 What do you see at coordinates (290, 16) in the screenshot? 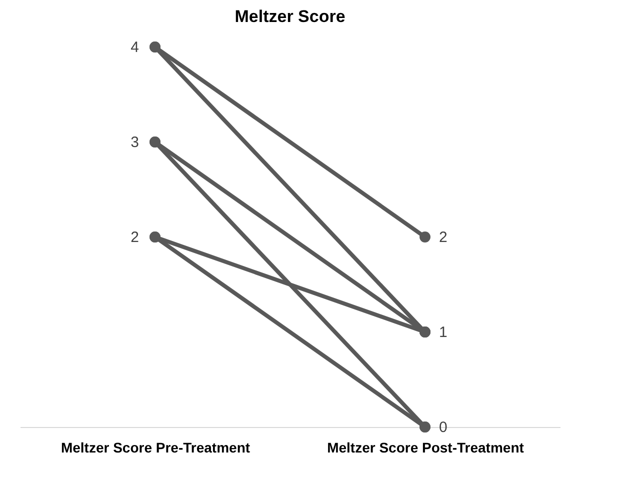
I see `chart-title: Meltzer Score` at bounding box center [290, 16].